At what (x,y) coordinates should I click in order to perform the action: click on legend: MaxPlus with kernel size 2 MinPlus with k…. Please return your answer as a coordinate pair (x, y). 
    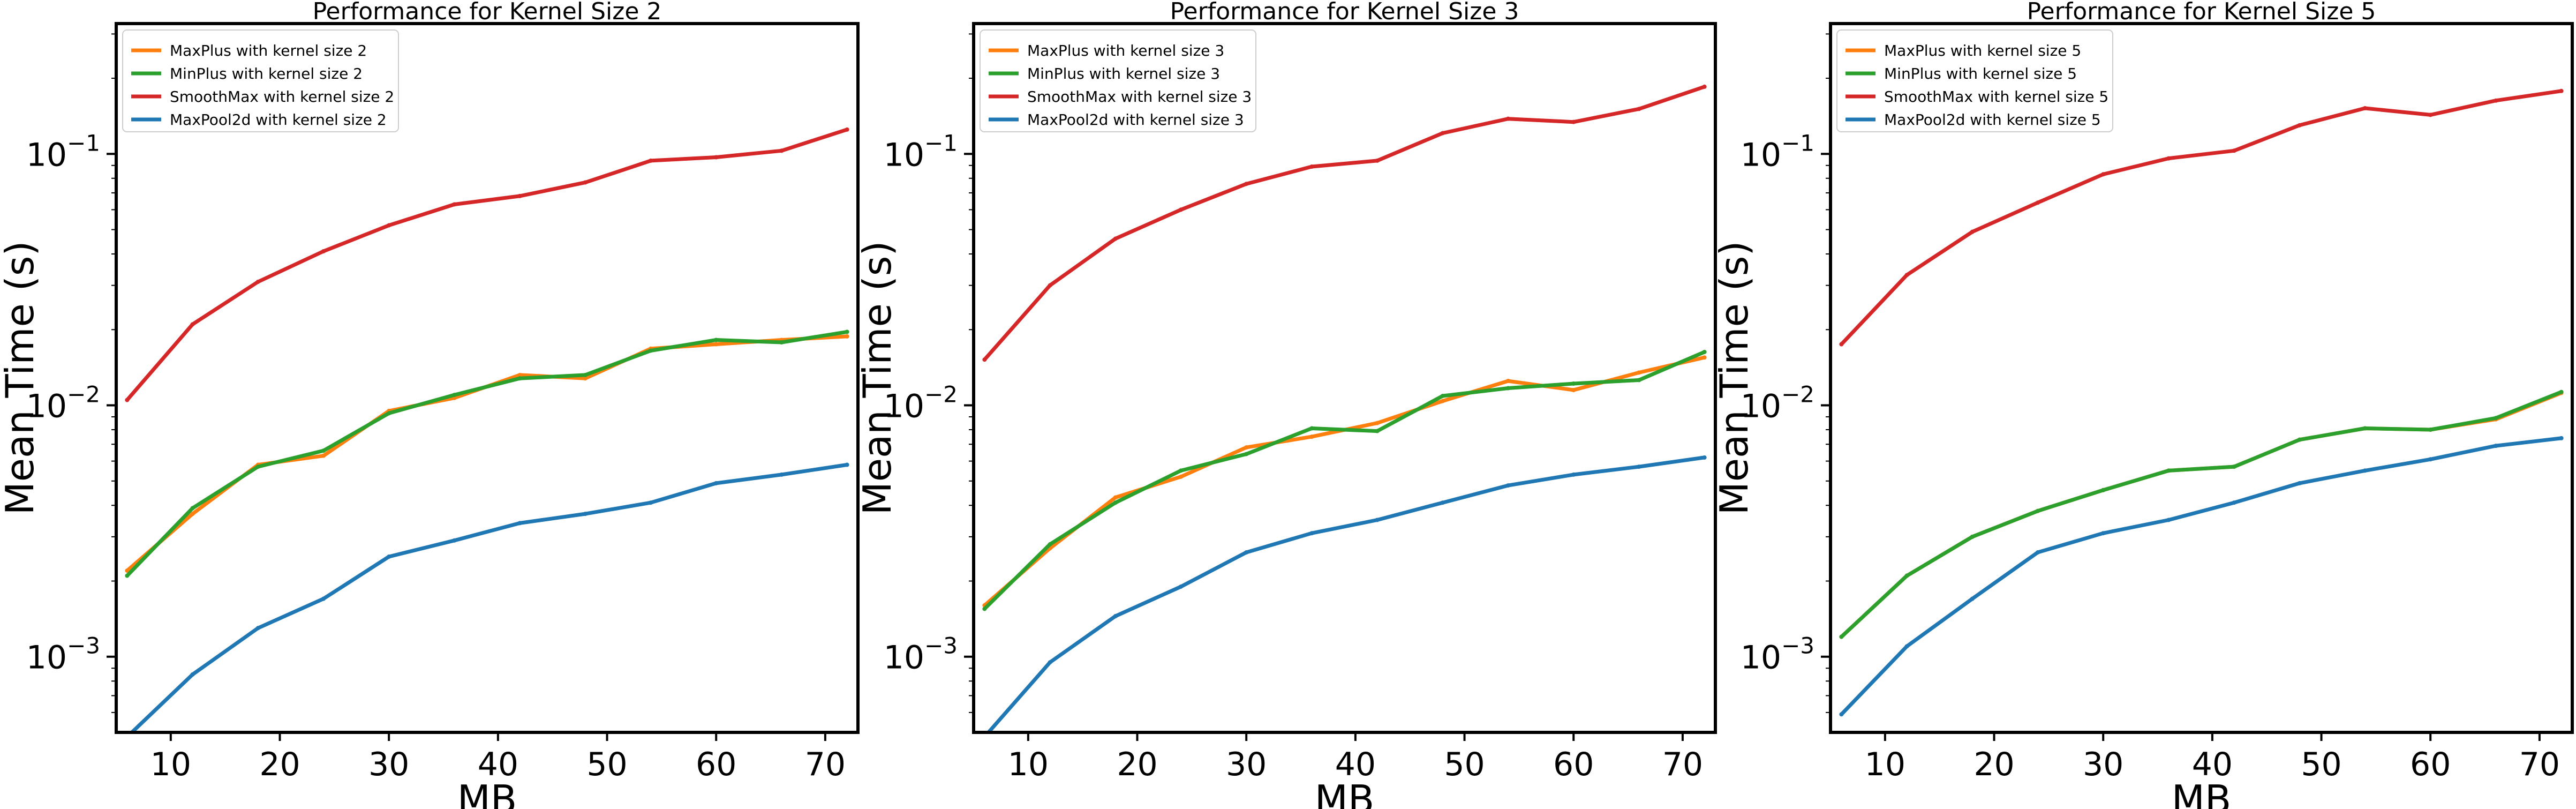
    Looking at the image, I should click on (260, 80).